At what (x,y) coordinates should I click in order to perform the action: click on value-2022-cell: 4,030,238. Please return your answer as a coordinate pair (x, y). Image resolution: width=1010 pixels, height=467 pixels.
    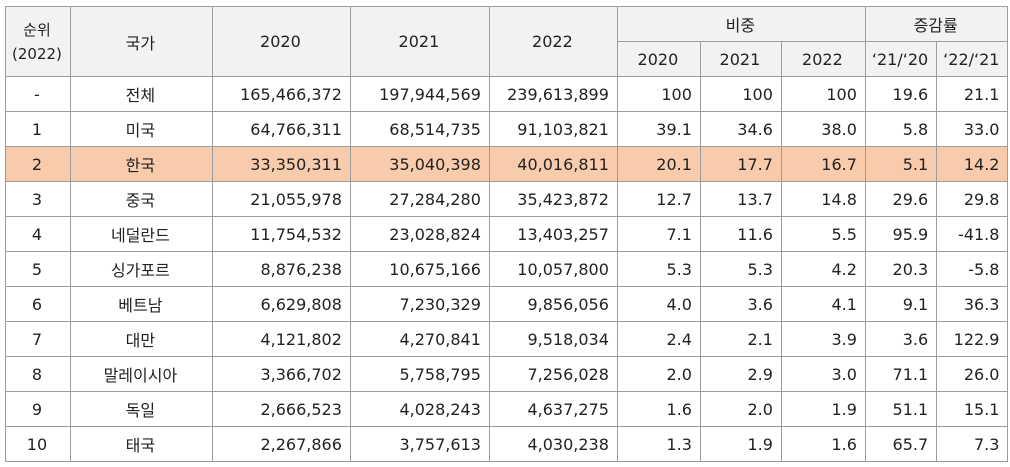
    Looking at the image, I should click on (553, 444).